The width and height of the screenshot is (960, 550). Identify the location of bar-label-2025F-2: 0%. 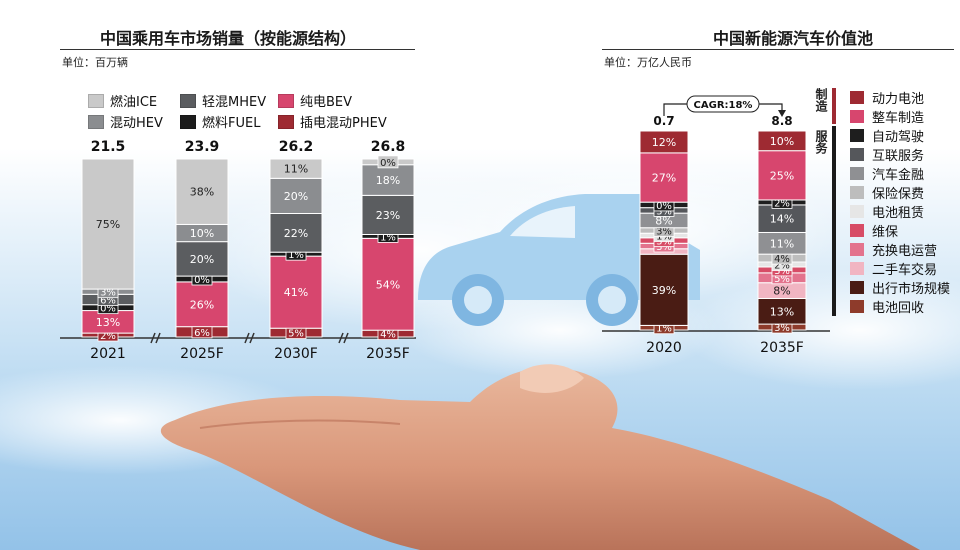
(202, 280).